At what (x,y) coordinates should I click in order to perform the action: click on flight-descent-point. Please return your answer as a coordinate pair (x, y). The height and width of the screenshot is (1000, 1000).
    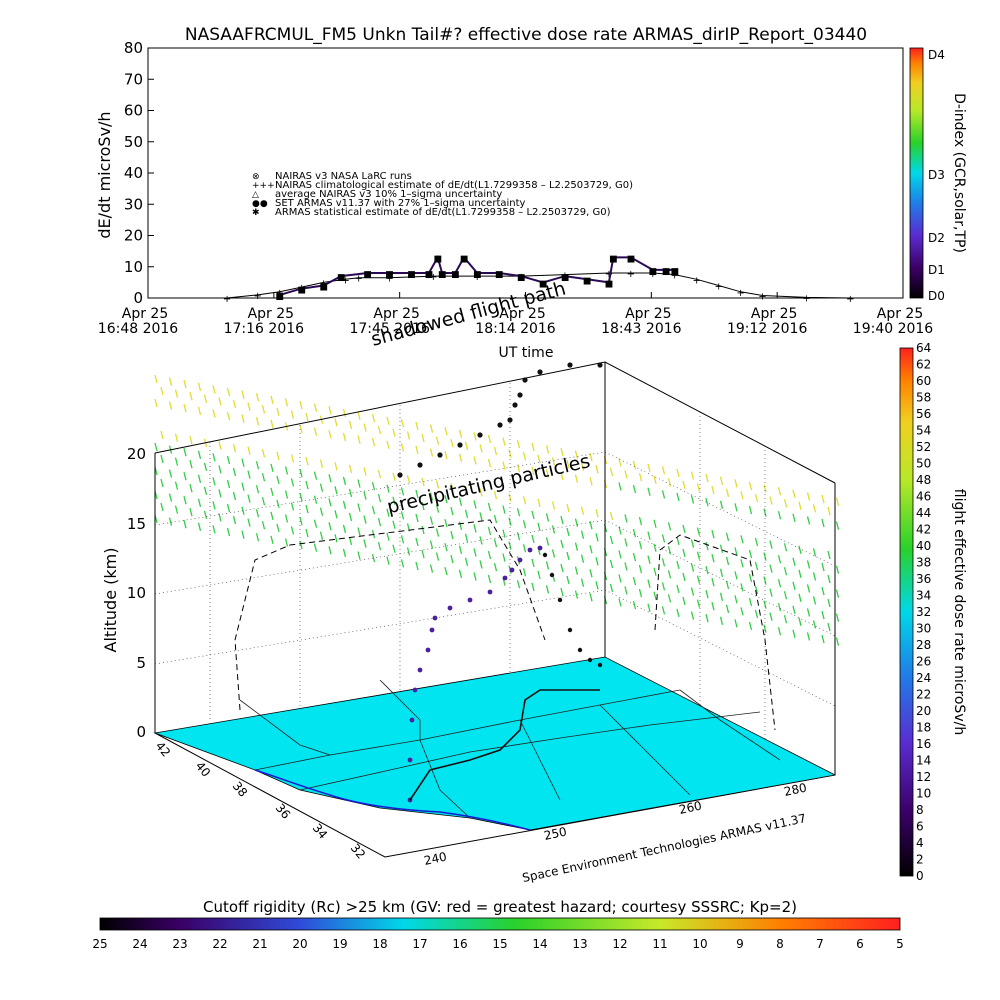
    Looking at the image, I should click on (570, 630).